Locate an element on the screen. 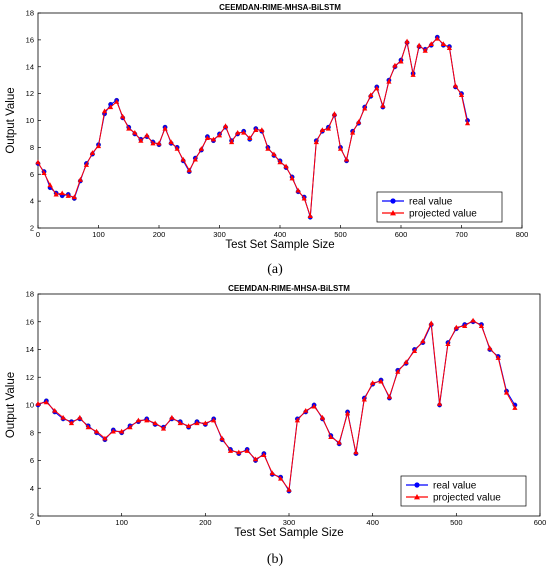  y-axis-label: Output Value is located at coordinates (11, 120).